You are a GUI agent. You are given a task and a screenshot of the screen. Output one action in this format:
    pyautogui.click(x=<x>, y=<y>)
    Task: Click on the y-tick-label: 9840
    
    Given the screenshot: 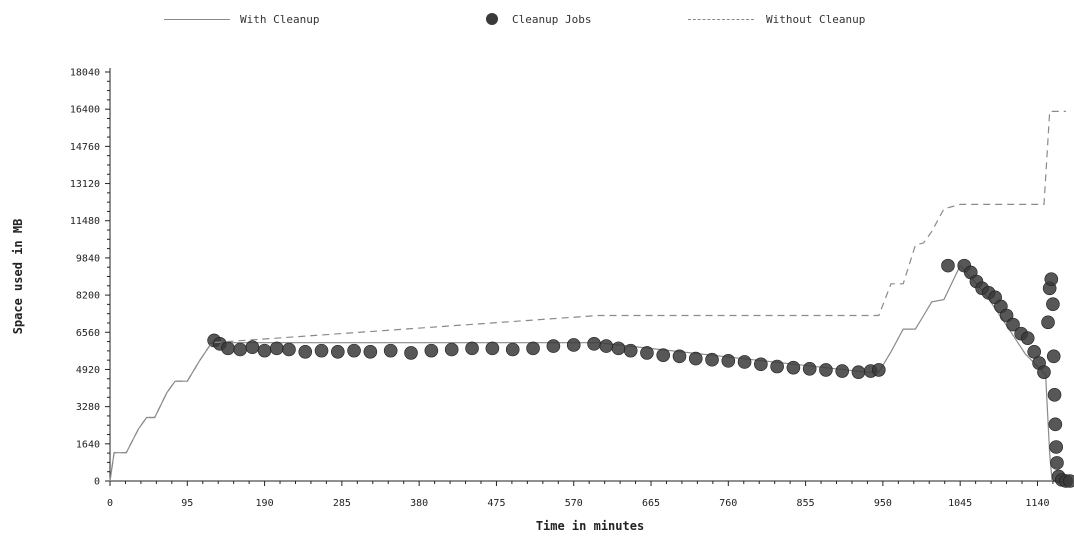 What is the action you would take?
    pyautogui.click(x=88, y=258)
    